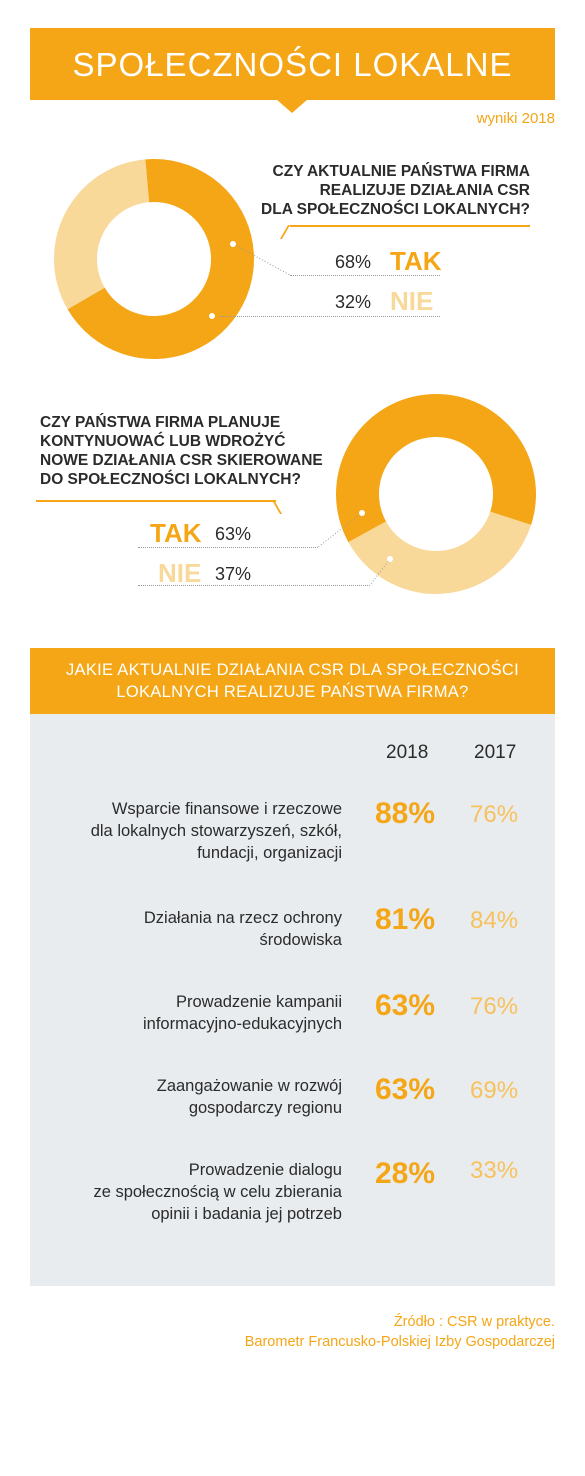 This screenshot has width=585, height=1476. I want to click on row-value-2017: 33%, so click(494, 1170).